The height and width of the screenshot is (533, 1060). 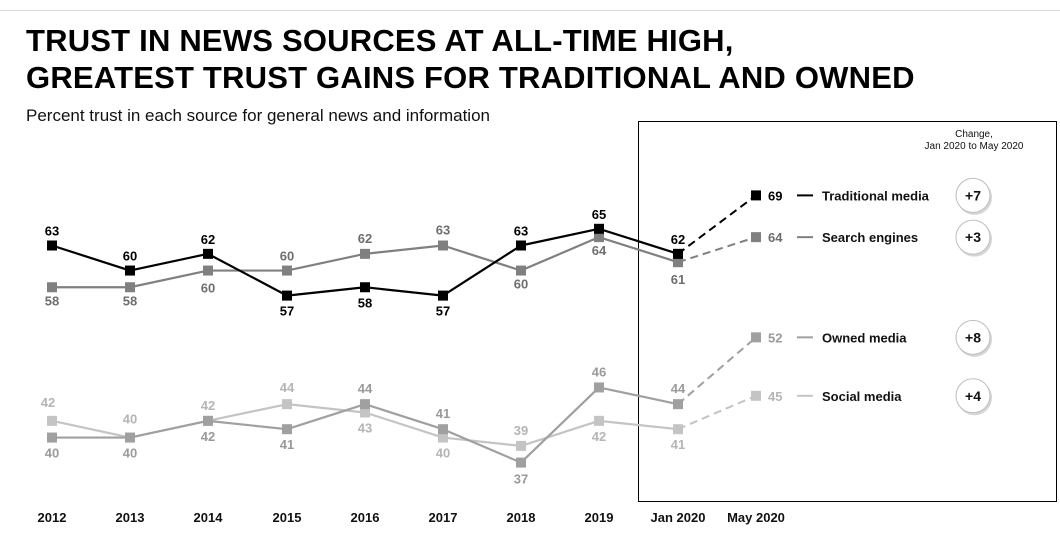 What do you see at coordinates (530, 10) in the screenshot?
I see `top-divider` at bounding box center [530, 10].